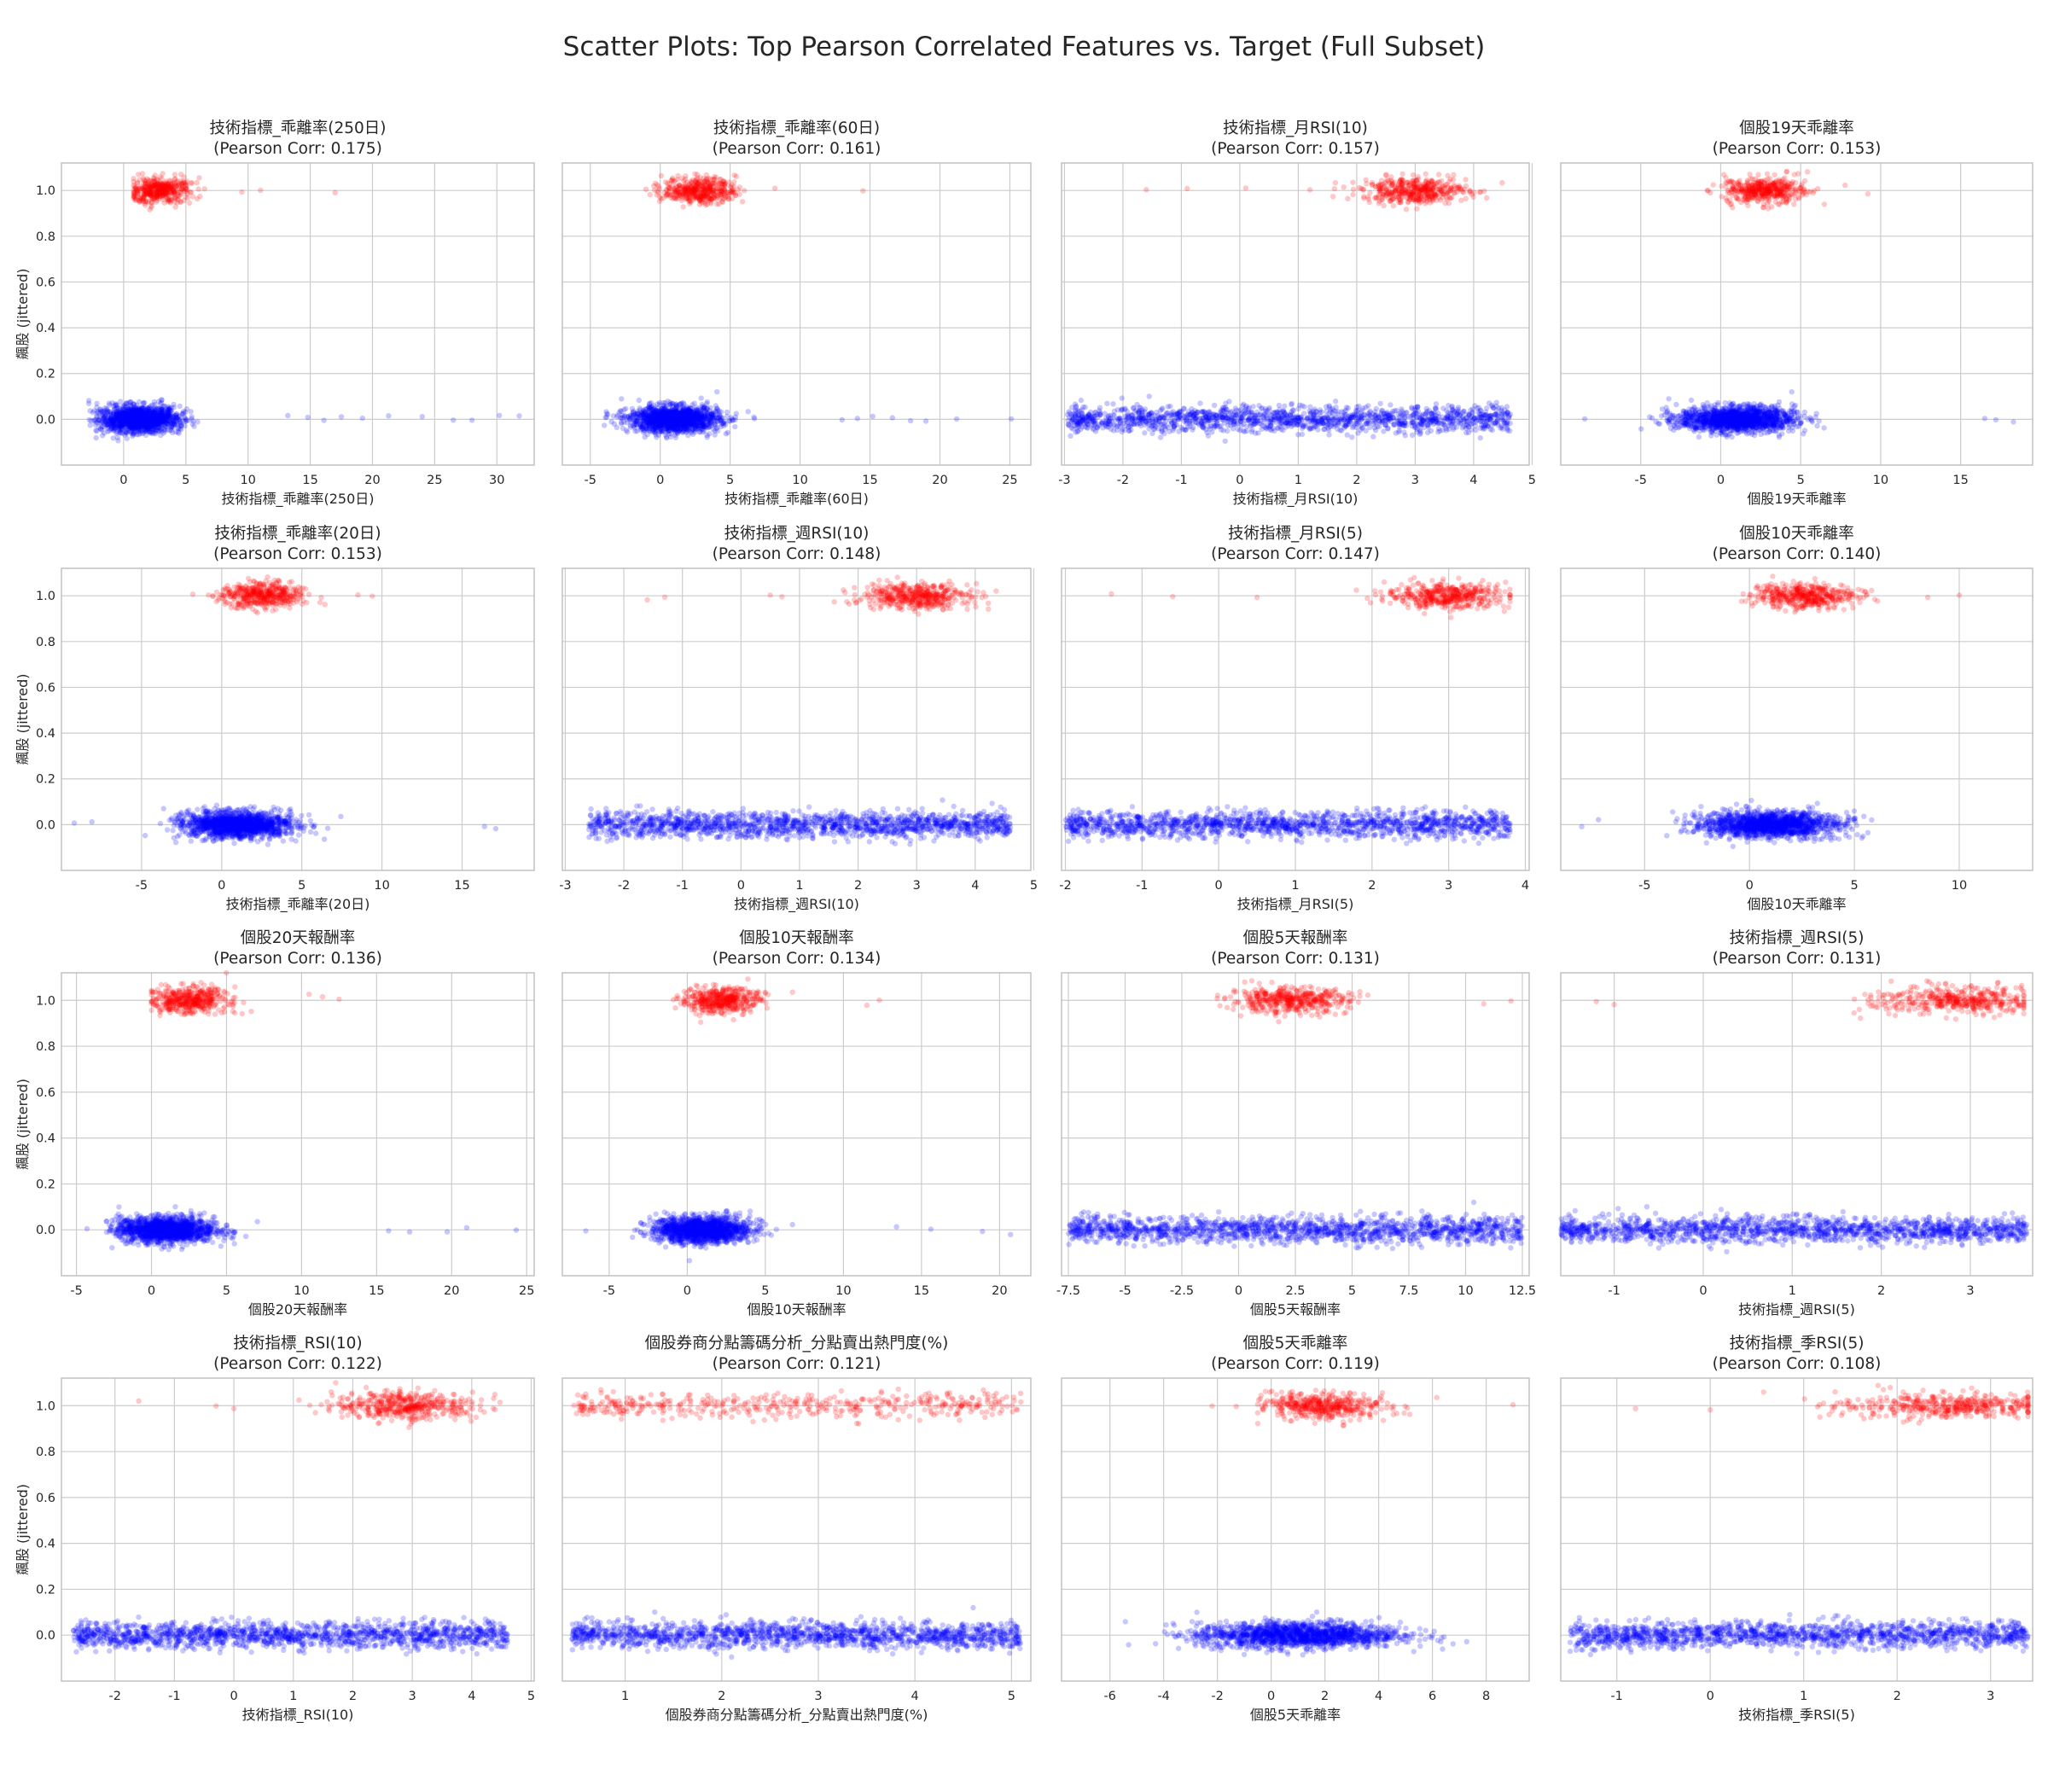  Describe the element at coordinates (434, 481) in the screenshot. I see `x-tick-label: 25` at that location.